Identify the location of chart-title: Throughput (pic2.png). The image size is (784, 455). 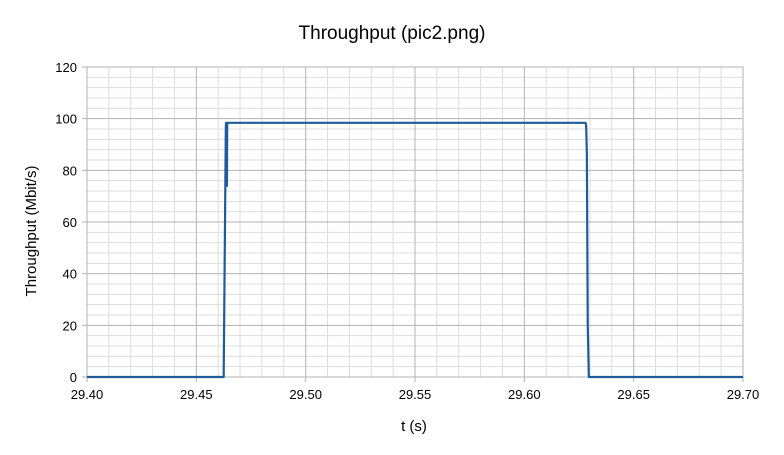
(392, 33).